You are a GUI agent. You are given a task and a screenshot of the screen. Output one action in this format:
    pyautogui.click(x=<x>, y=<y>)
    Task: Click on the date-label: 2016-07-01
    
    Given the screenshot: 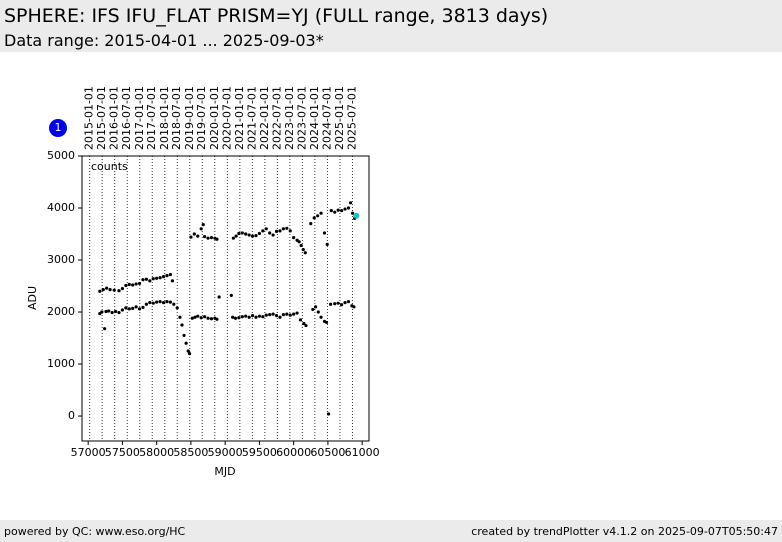 What is the action you would take?
    pyautogui.click(x=126, y=118)
    